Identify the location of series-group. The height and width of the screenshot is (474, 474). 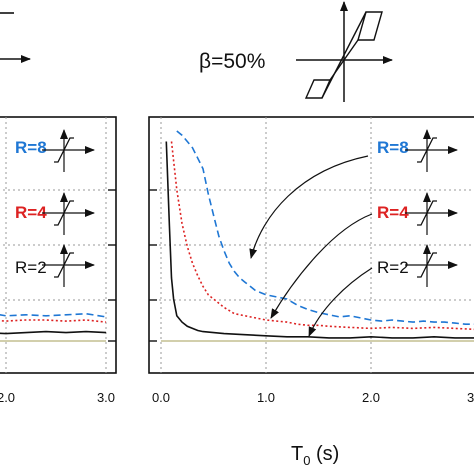
(53, 327).